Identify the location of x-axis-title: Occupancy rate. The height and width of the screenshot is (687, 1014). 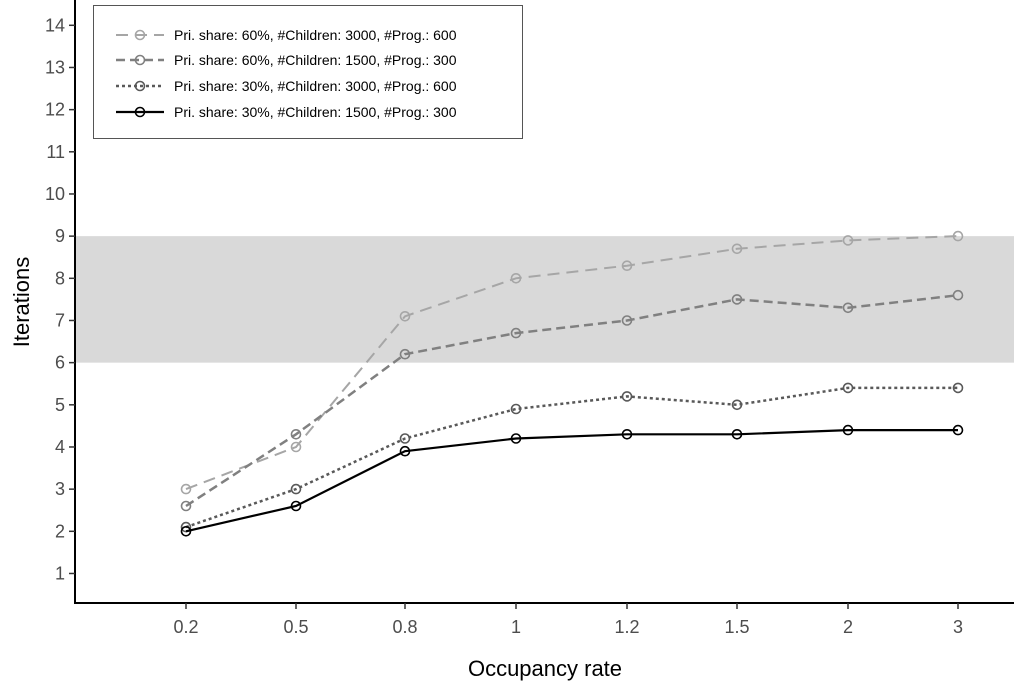
(545, 668).